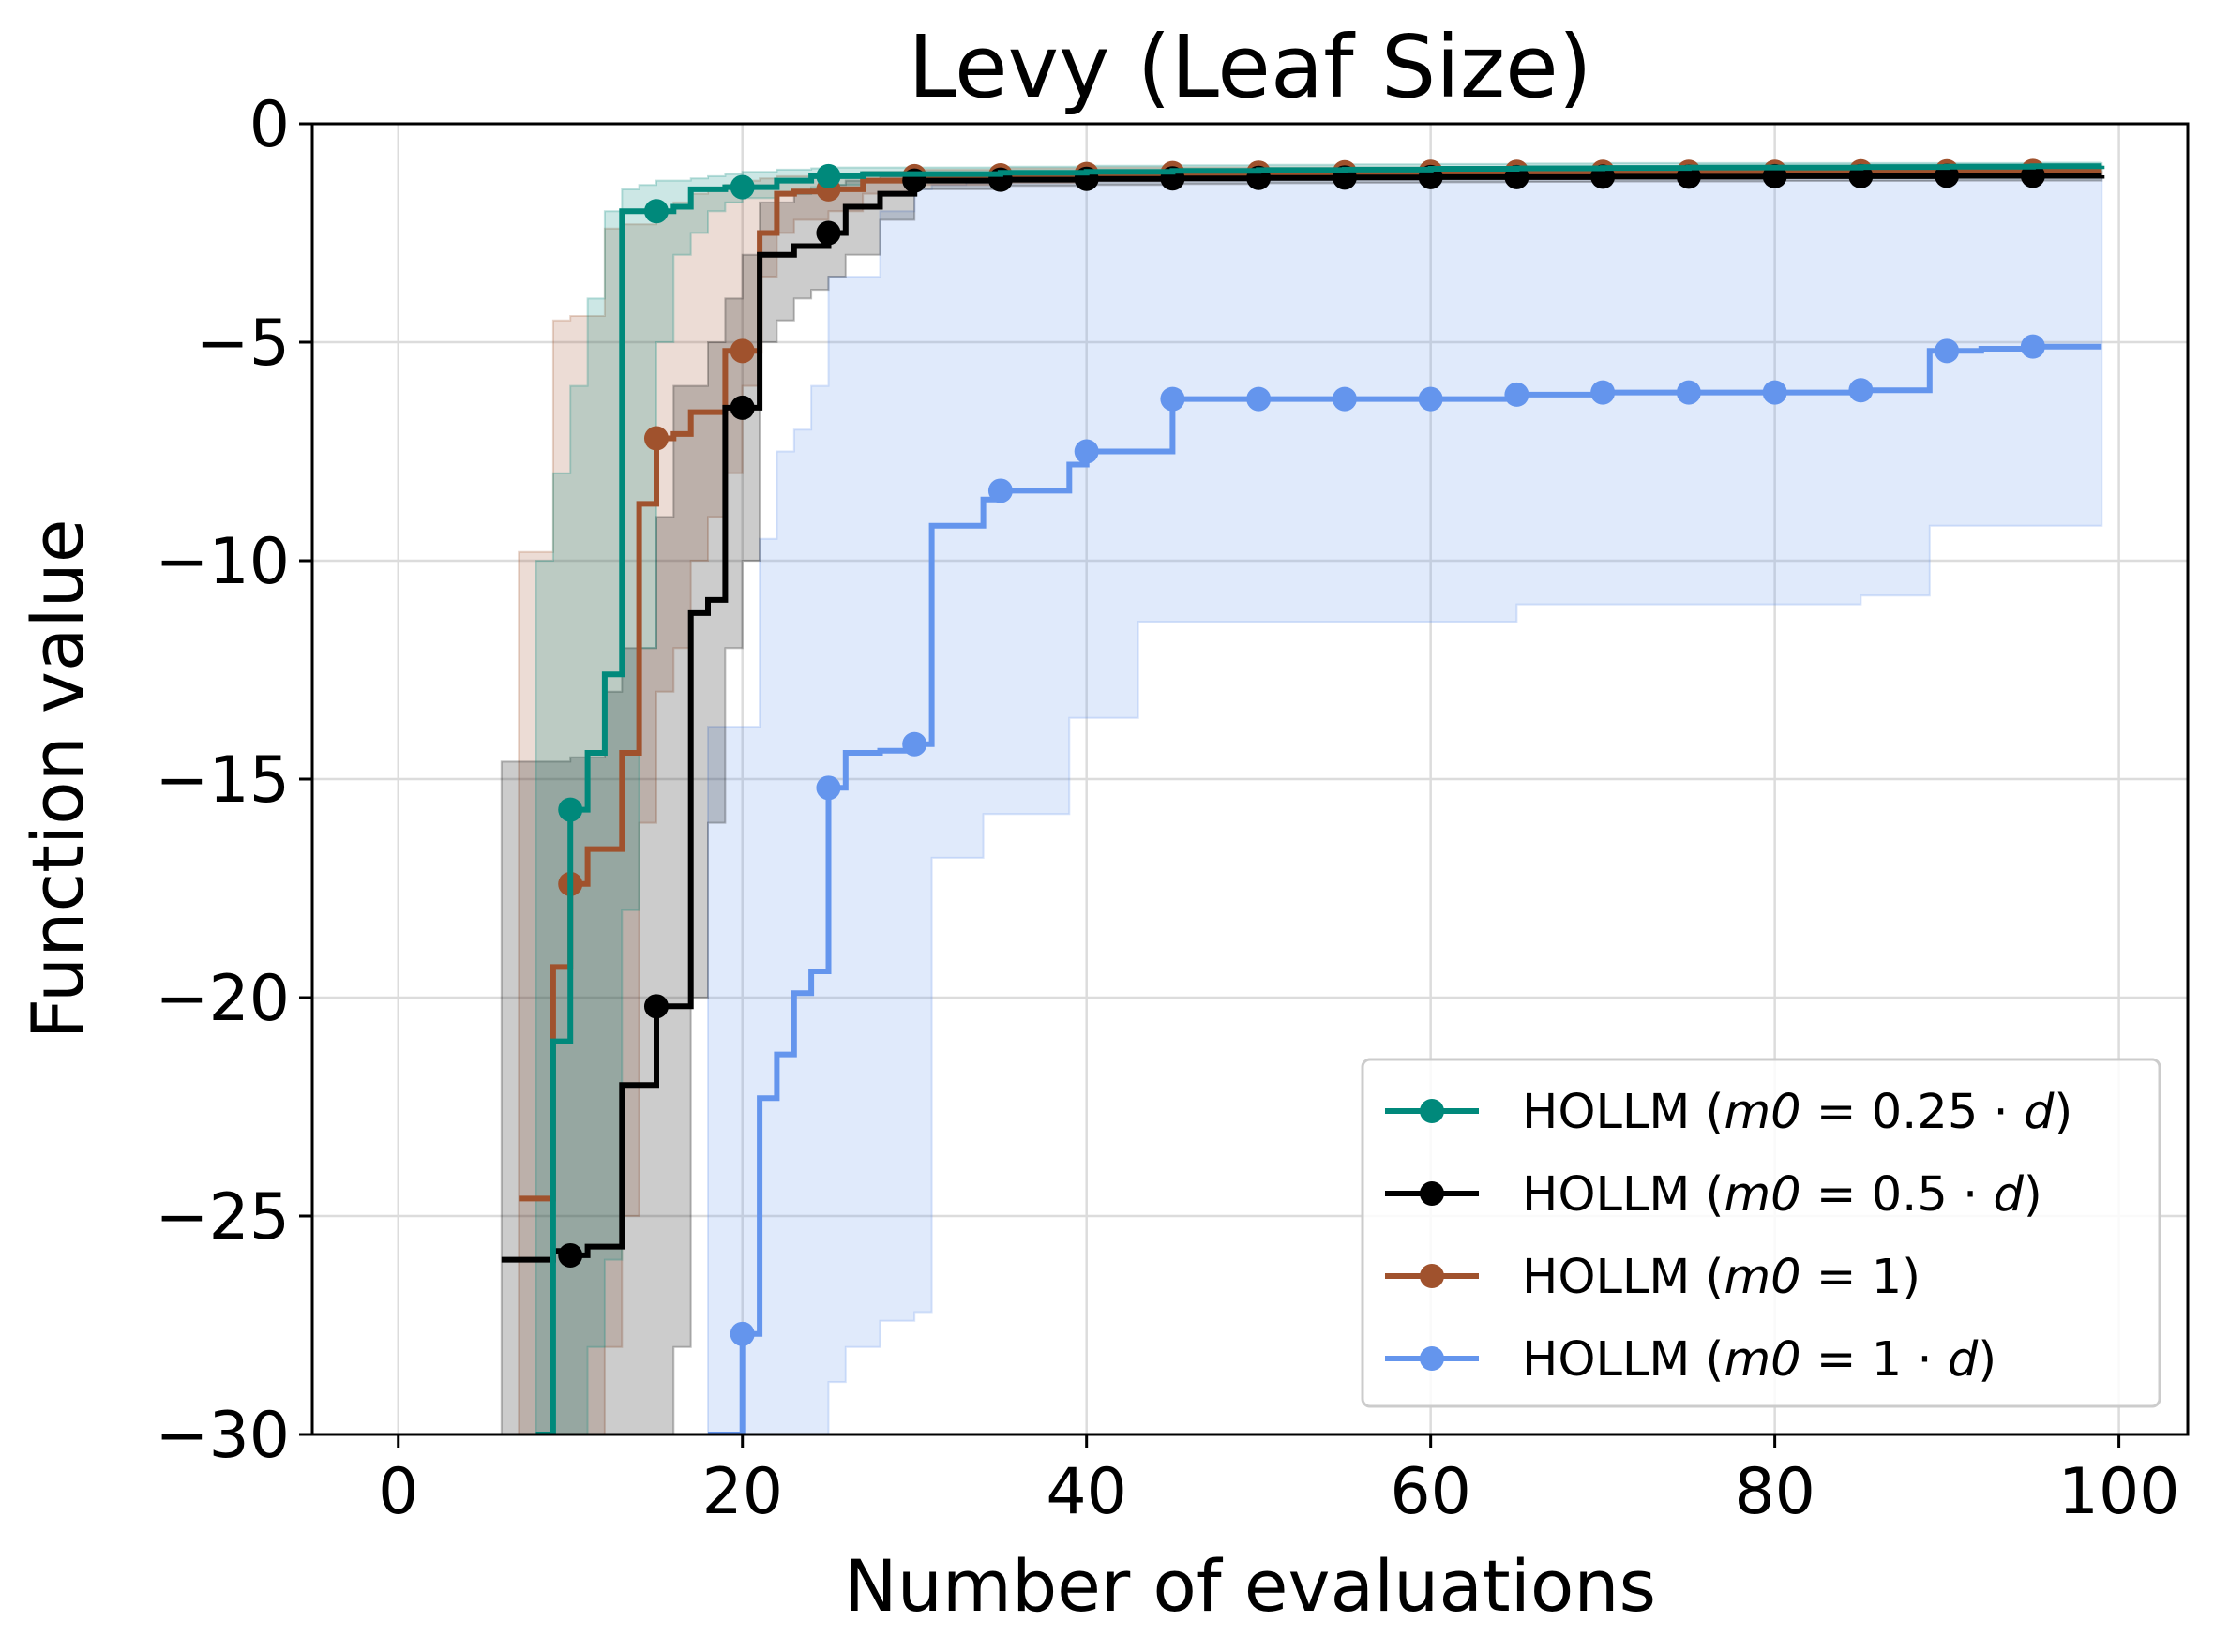  I want to click on y-tick-label: 0, so click(269, 125).